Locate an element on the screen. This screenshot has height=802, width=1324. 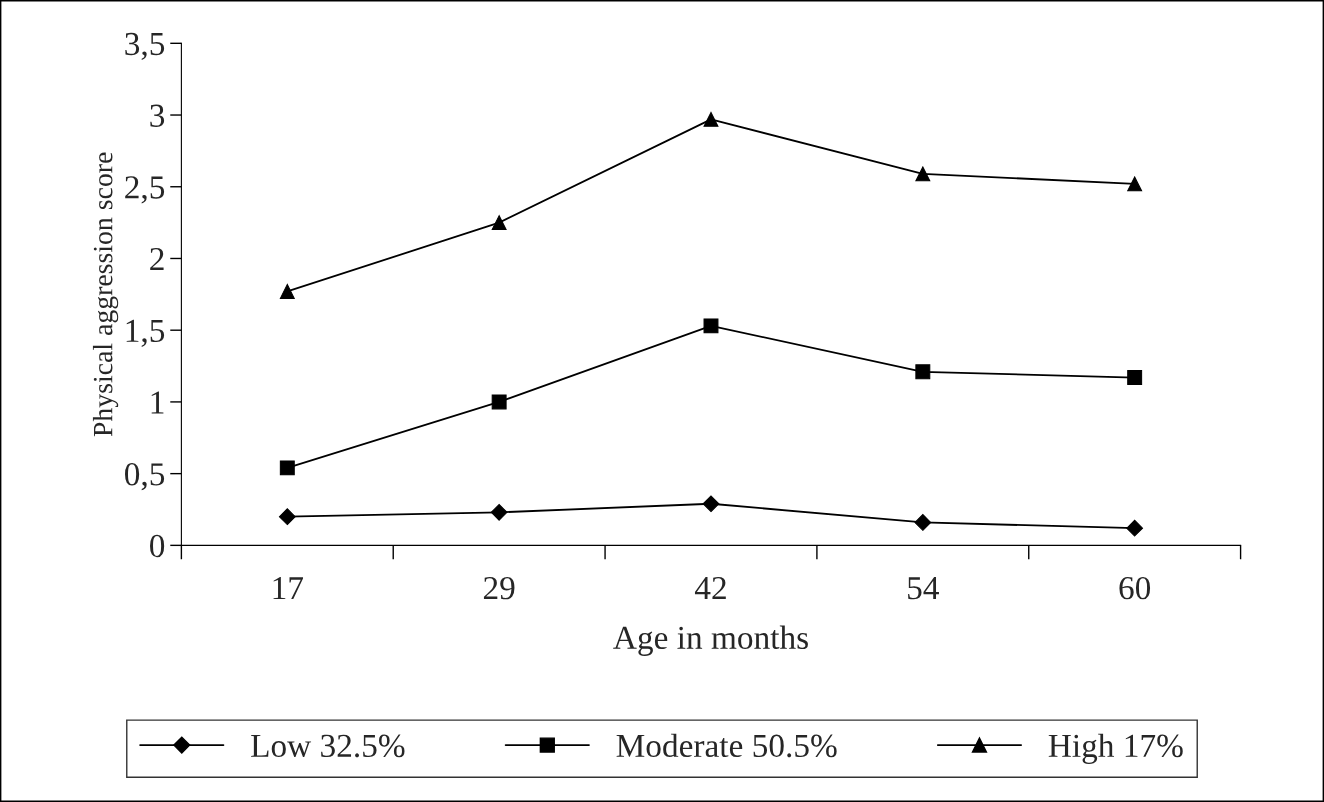
y-axis-title: Physical aggression score is located at coordinates (105, 294).